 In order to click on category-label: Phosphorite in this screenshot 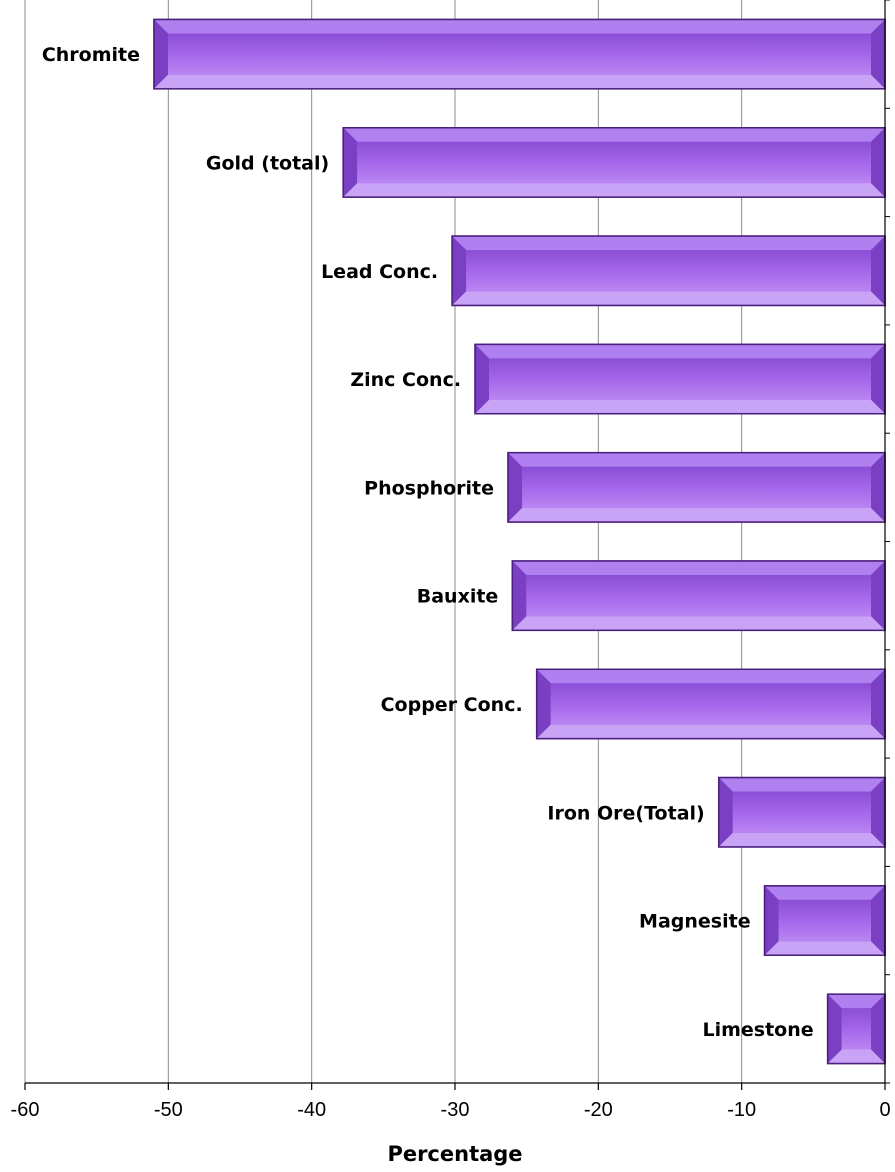, I will do `click(429, 488)`.